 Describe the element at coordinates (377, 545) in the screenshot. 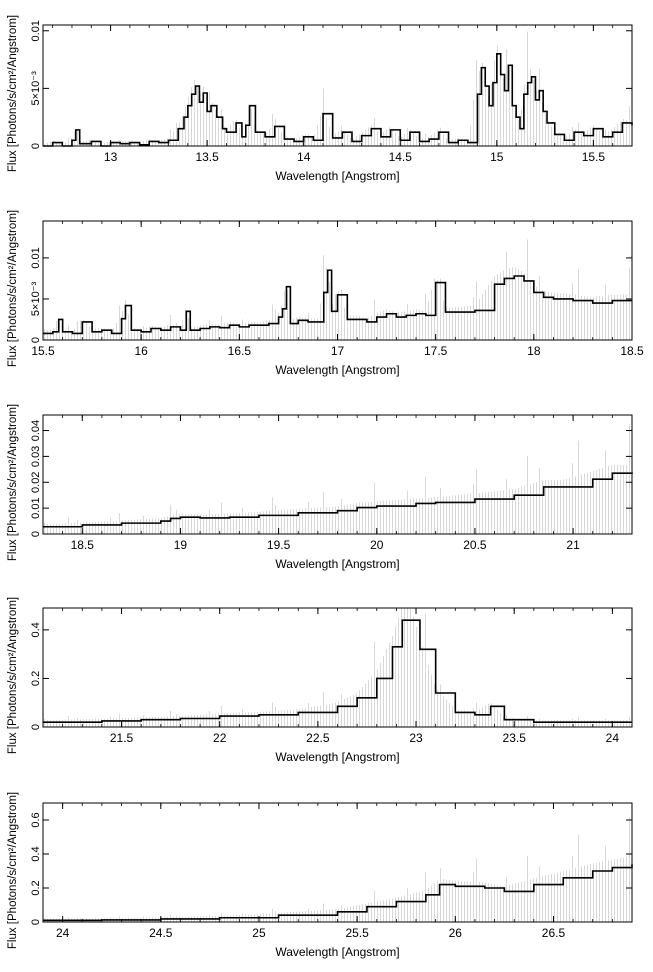

I see `x-tick-label: 20` at that location.